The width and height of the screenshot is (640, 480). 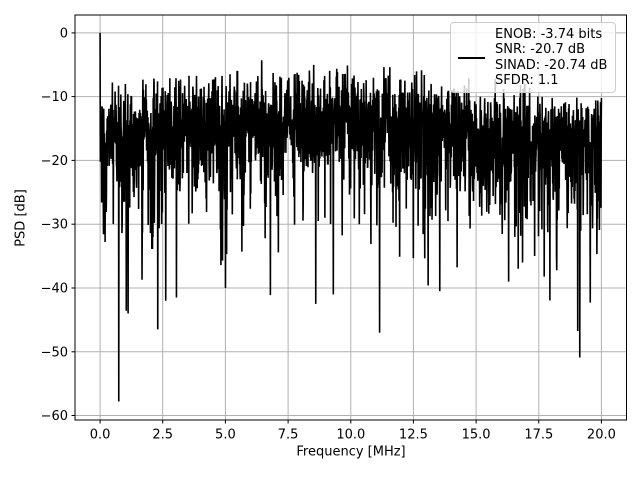 I want to click on x-tick-label: 2.5, so click(x=162, y=435).